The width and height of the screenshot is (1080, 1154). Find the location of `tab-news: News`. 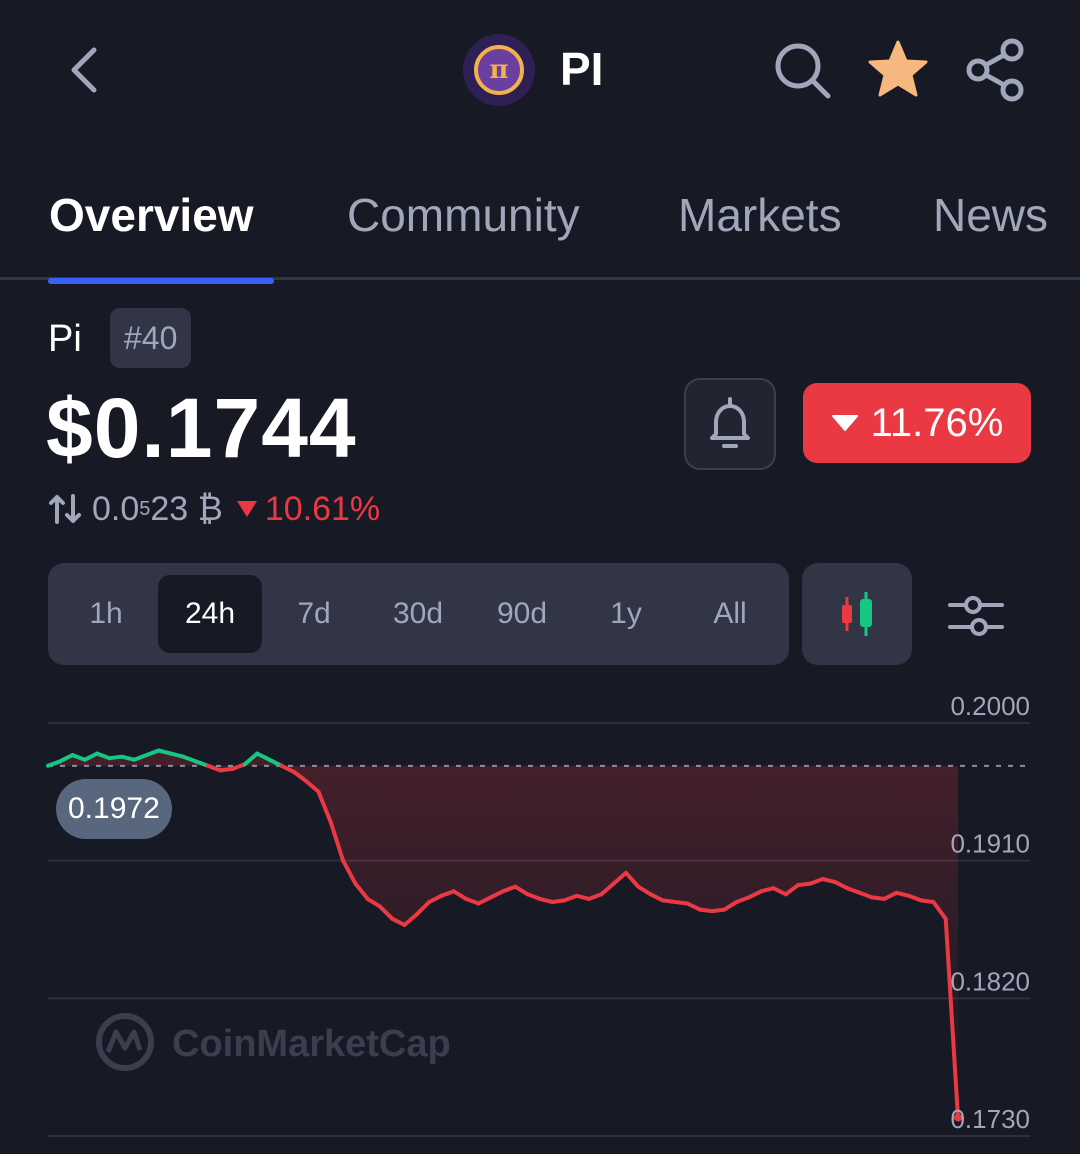

tab-news: News is located at coordinates (991, 215).